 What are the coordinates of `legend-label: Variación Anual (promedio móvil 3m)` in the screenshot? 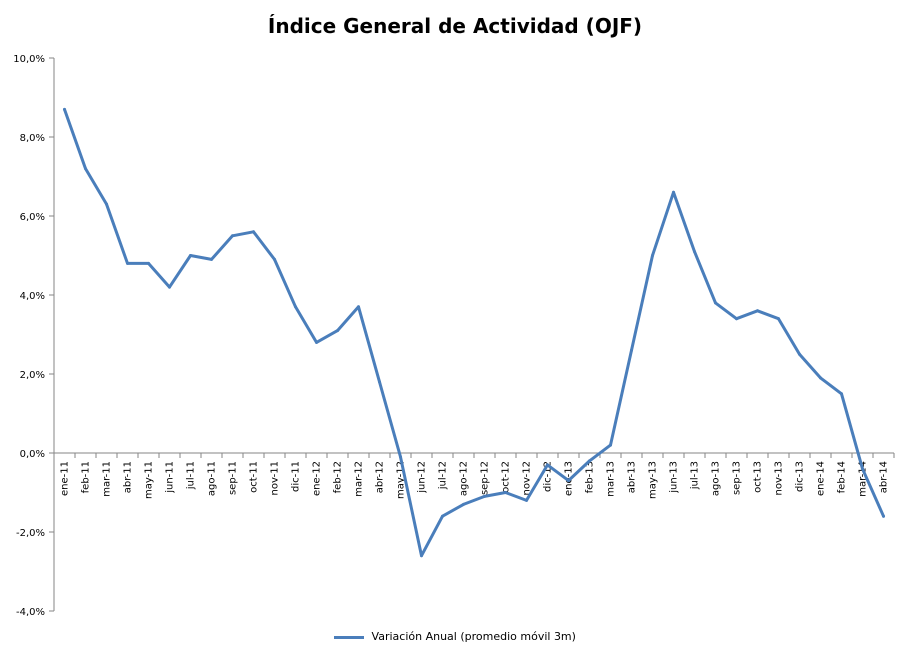 It's located at (473, 636).